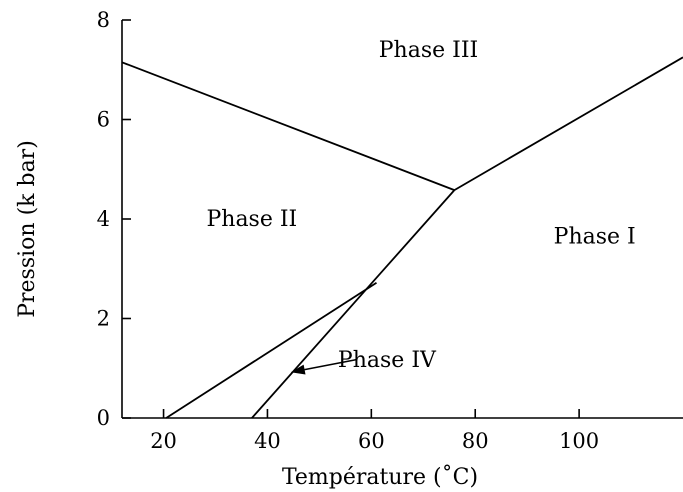  I want to click on annotation-arrow-head, so click(298, 369).